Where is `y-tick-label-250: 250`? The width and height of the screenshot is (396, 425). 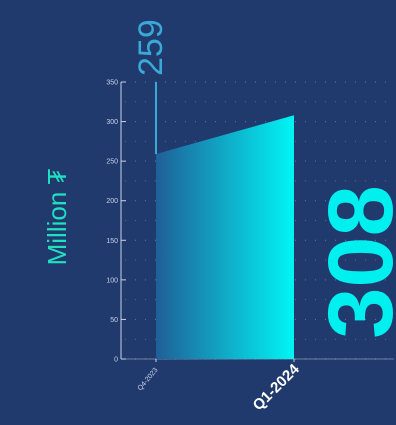
y-tick-label-250: 250 is located at coordinates (112, 162).